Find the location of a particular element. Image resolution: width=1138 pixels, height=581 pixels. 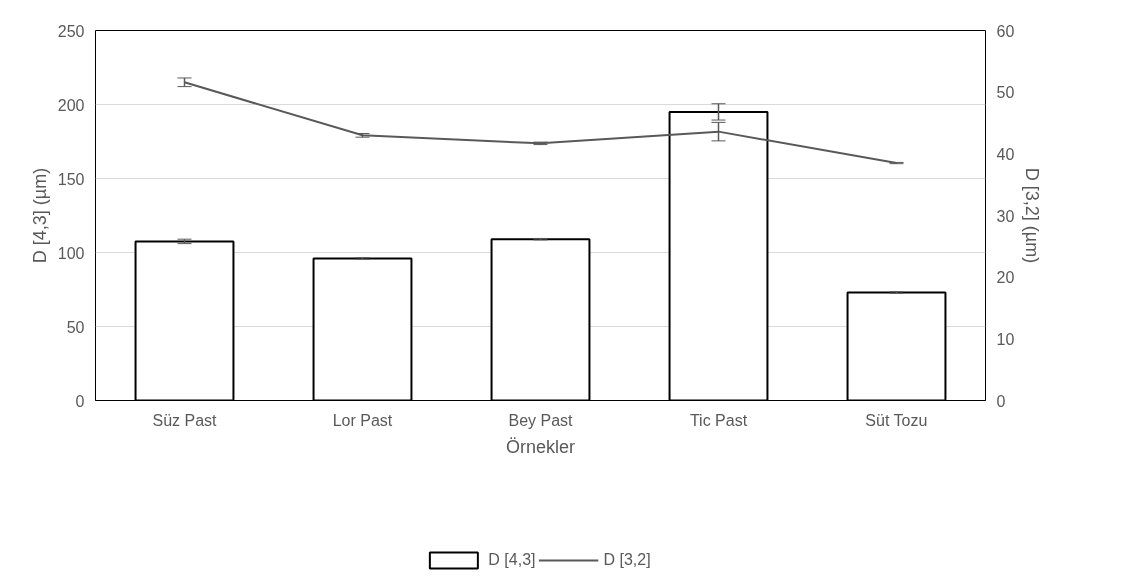

y2-tick-label: 10 is located at coordinates (1005, 339).